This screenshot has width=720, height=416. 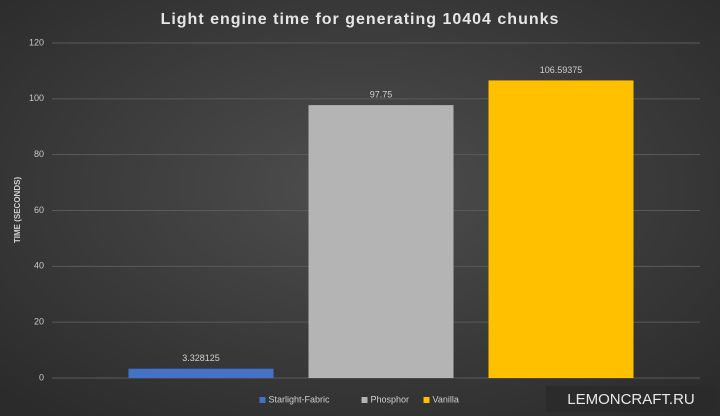 I want to click on y-tick-label: 0, so click(x=41, y=377).